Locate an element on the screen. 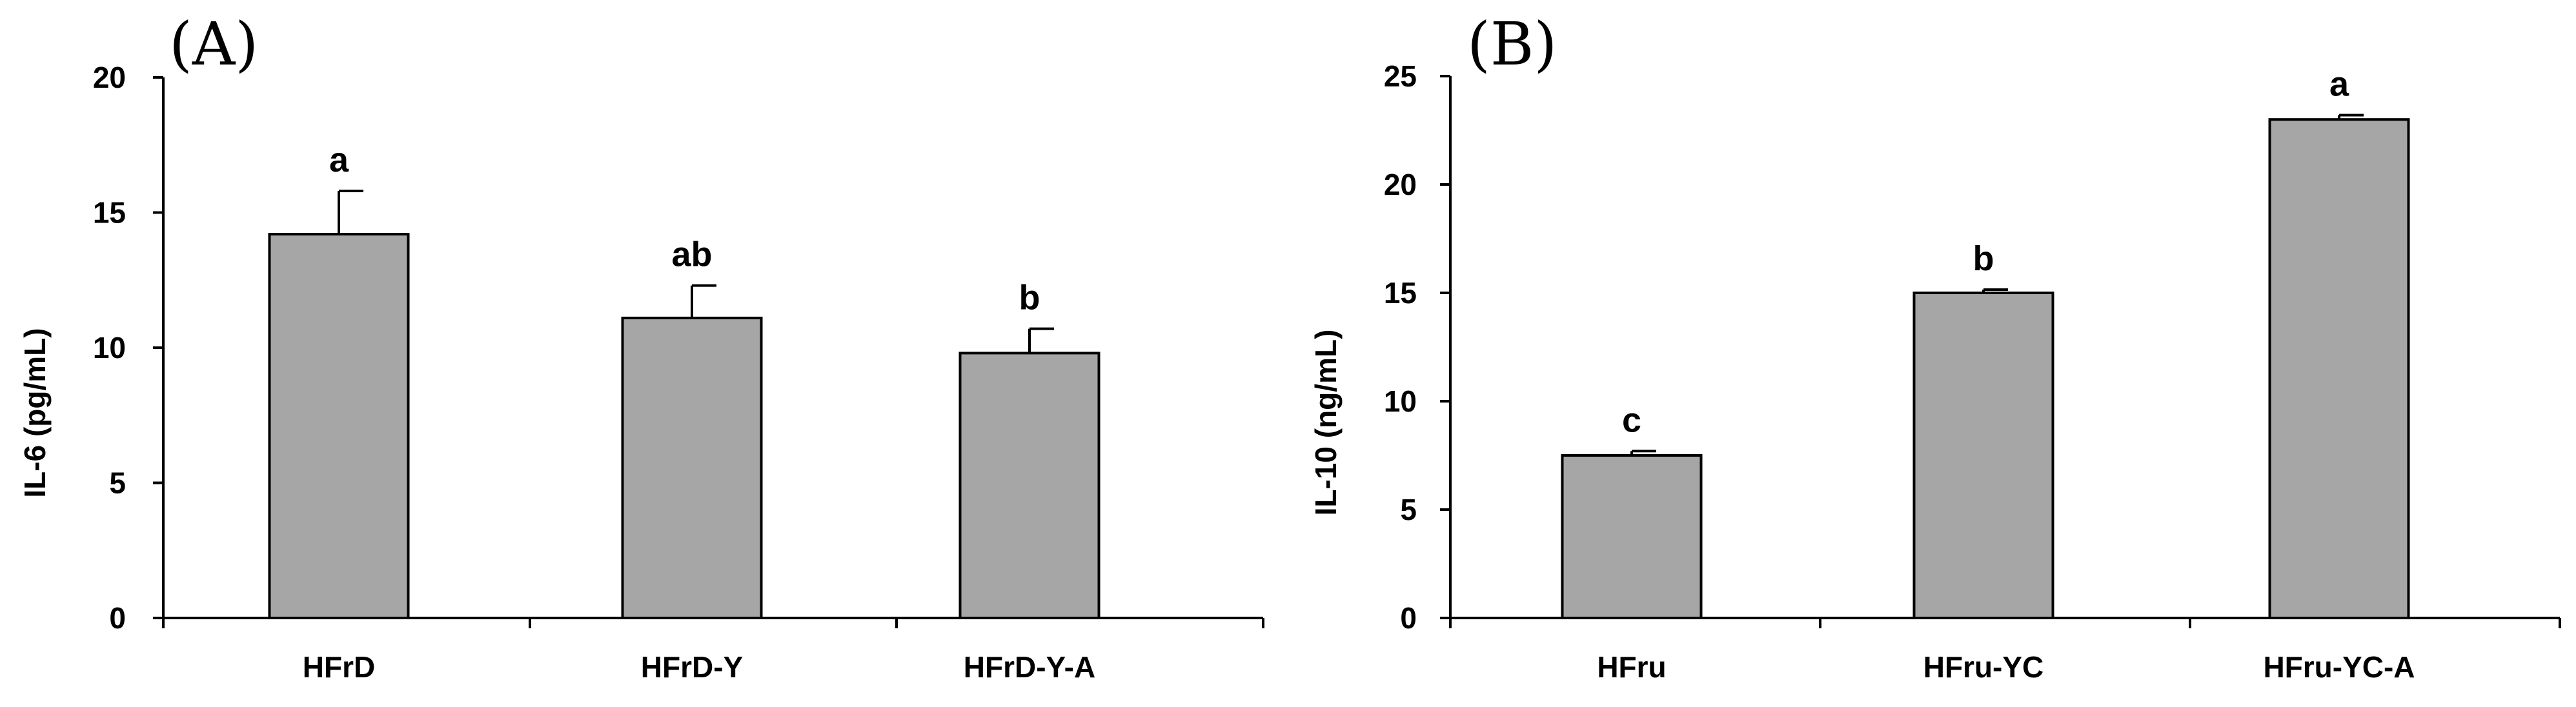  significance-label-group: c b a is located at coordinates (1985, 252).